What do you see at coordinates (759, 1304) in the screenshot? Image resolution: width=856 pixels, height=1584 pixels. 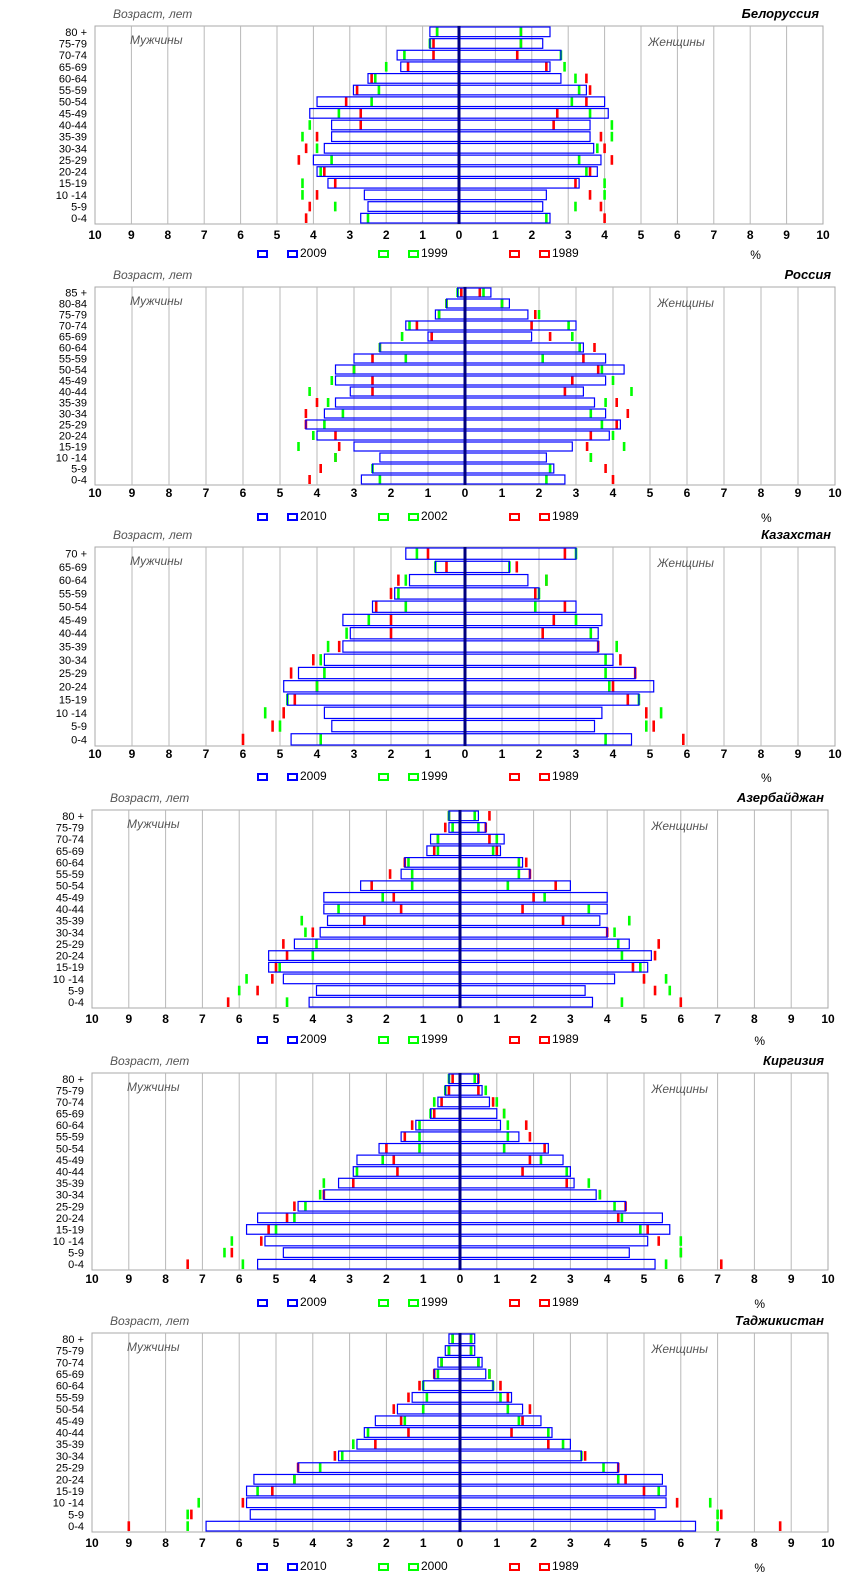 I see `unit-label: %` at bounding box center [759, 1304].